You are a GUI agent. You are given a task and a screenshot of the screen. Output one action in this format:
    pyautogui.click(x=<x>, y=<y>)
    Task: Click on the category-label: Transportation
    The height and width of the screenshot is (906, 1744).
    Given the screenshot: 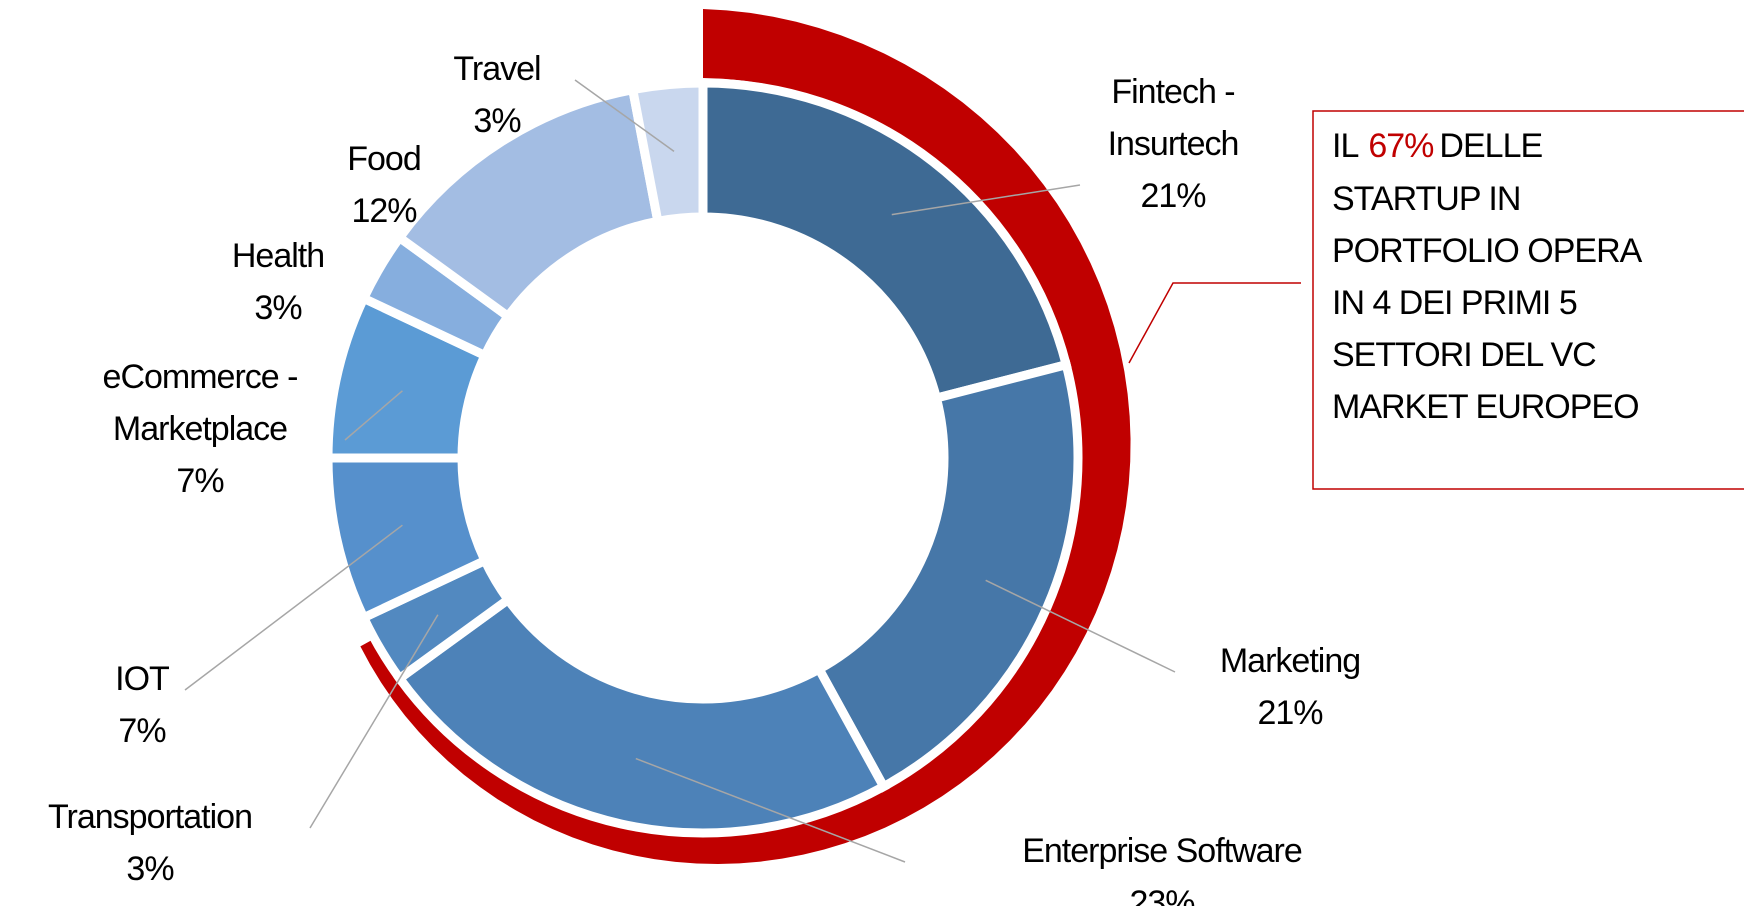 What is the action you would take?
    pyautogui.click(x=150, y=817)
    